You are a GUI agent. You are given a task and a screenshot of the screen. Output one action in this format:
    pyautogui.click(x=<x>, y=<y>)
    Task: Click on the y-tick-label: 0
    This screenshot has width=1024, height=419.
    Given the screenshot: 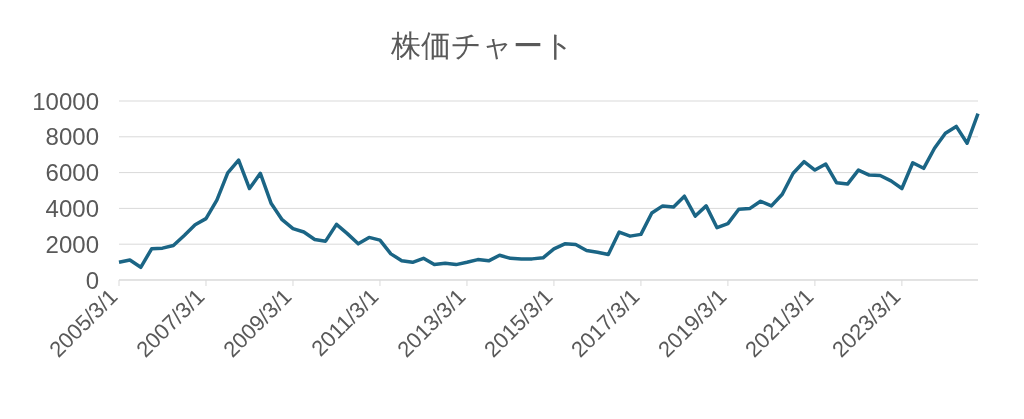 What is the action you would take?
    pyautogui.click(x=92, y=280)
    